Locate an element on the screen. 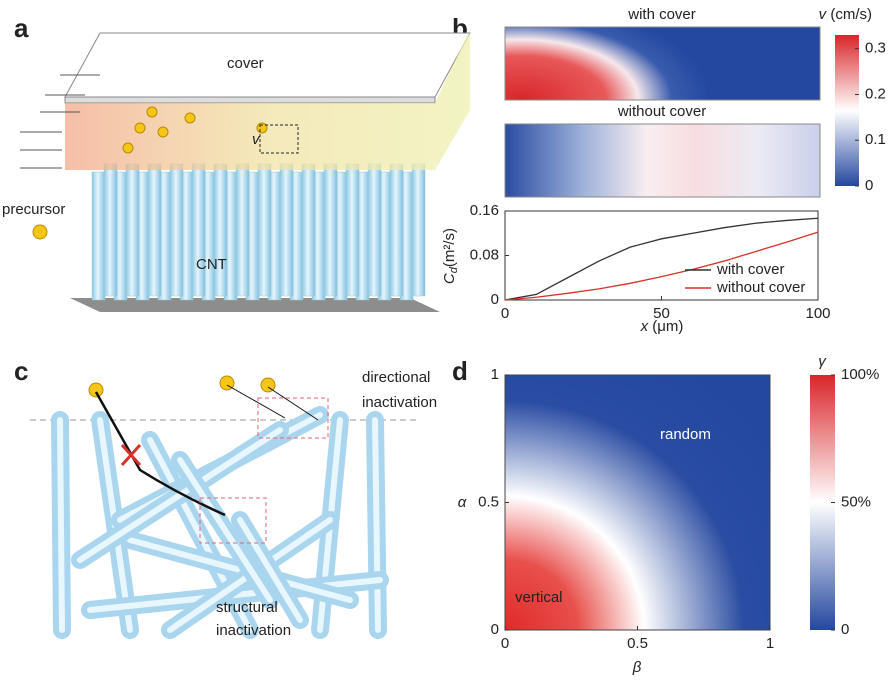 The width and height of the screenshot is (894, 684). label: v is located at coordinates (256, 139).